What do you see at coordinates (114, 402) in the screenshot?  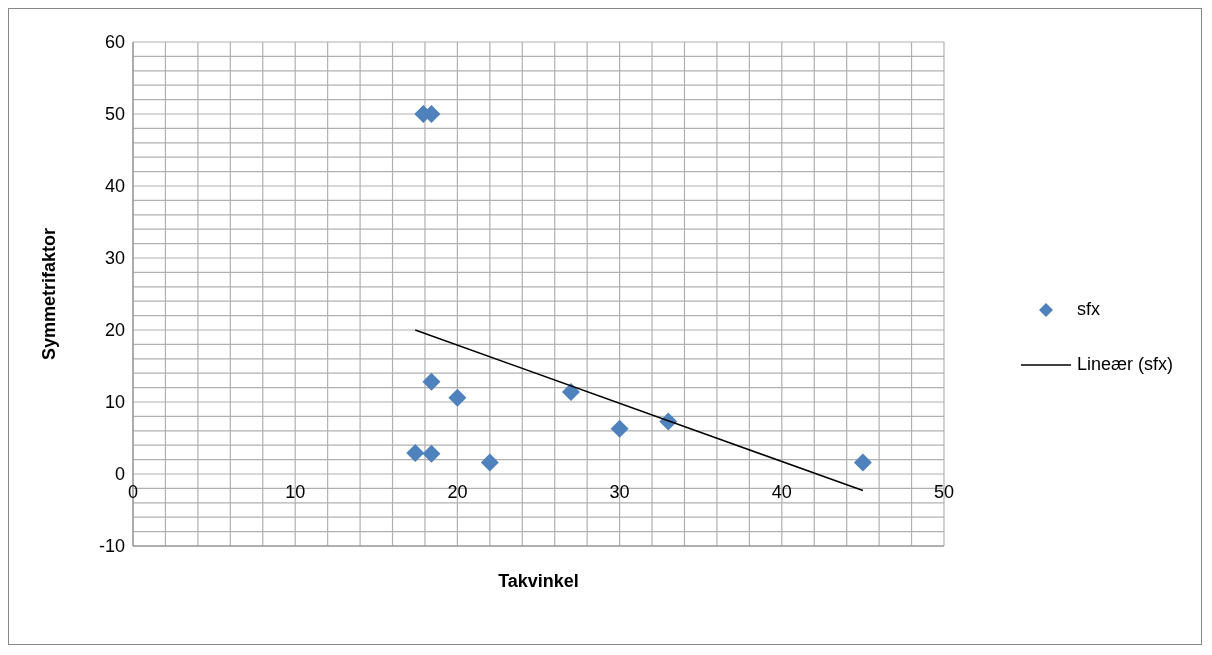 I see `y-tick-label: 10` at bounding box center [114, 402].